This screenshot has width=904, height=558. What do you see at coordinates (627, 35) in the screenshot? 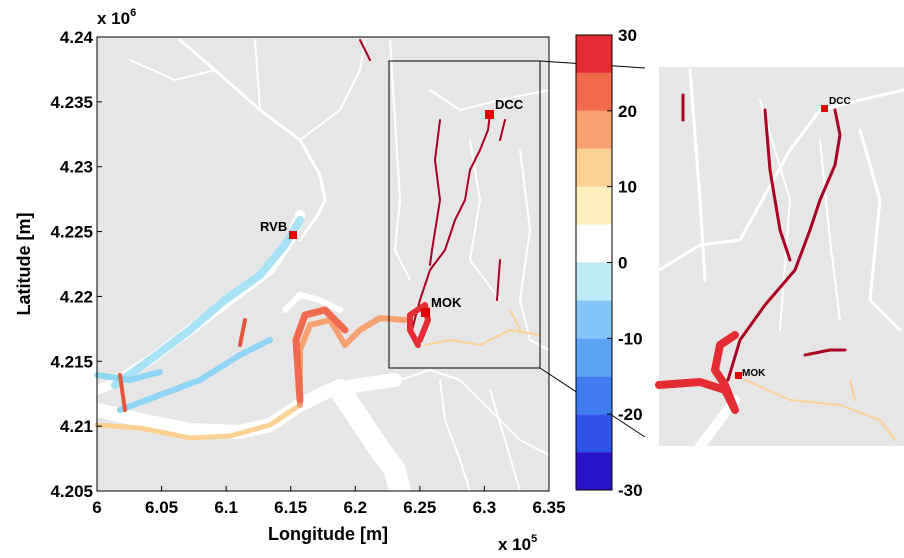
I see `colorbar-tick-label: 30` at bounding box center [627, 35].